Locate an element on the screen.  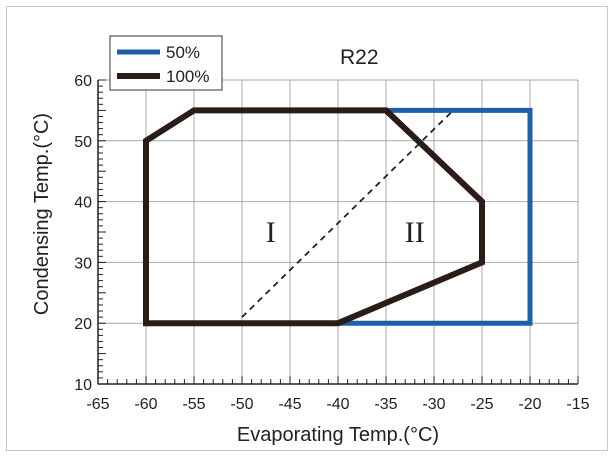
y-tick-label: 20 is located at coordinates (83, 324).